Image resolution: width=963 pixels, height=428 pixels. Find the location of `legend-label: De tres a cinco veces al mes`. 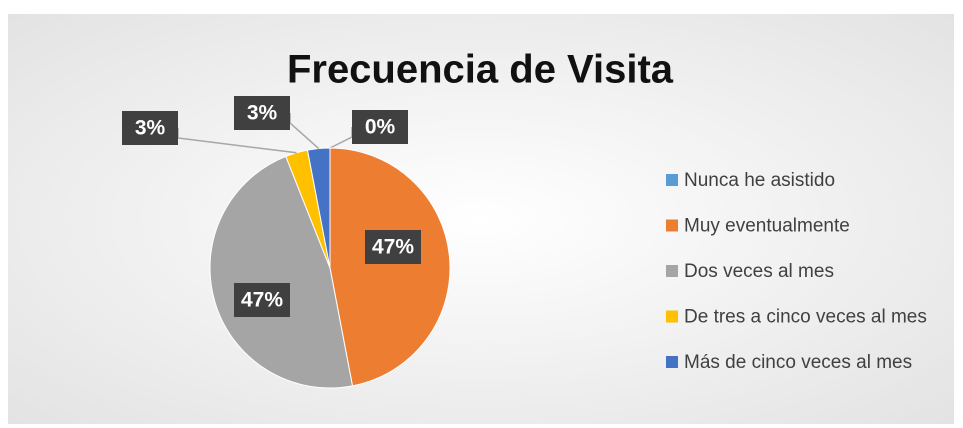

legend-label: De tres a cinco veces al mes is located at coordinates (805, 317).